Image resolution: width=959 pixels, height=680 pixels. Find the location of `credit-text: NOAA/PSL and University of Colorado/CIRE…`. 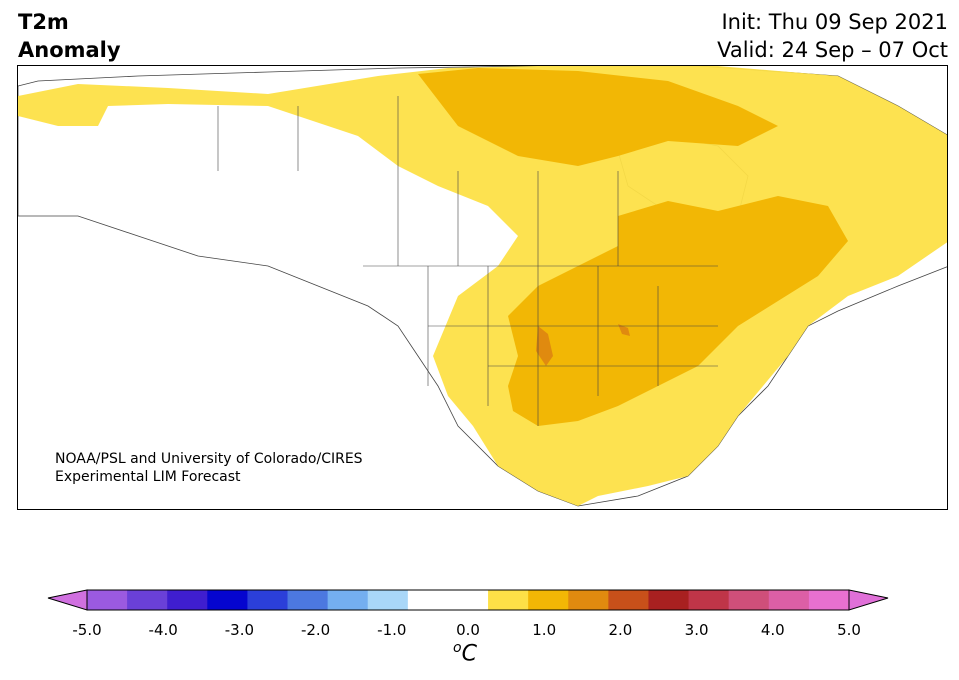

credit-text: NOAA/PSL and University of Colorado/CIRE… is located at coordinates (209, 468).